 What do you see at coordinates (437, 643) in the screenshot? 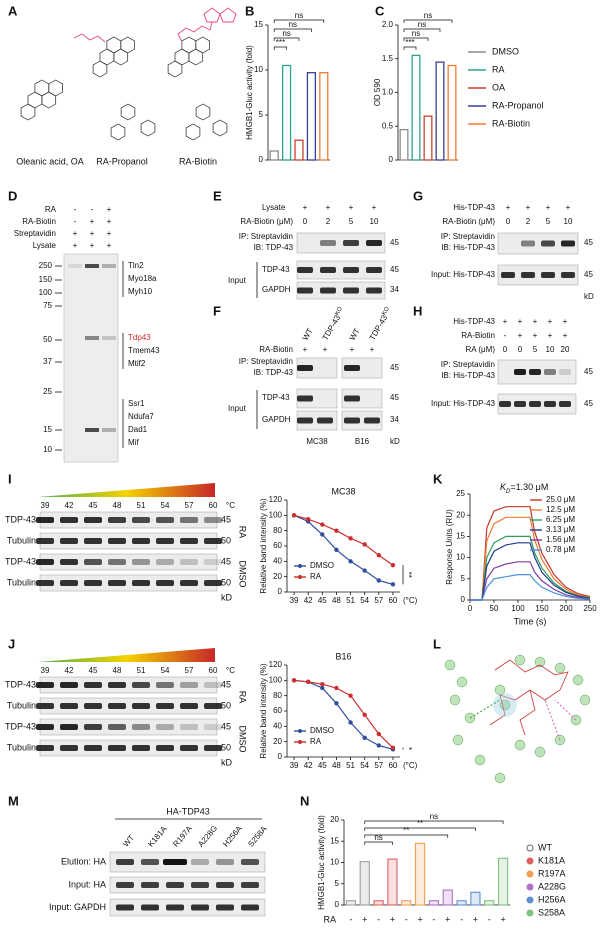
I see `panel-label: L` at bounding box center [437, 643].